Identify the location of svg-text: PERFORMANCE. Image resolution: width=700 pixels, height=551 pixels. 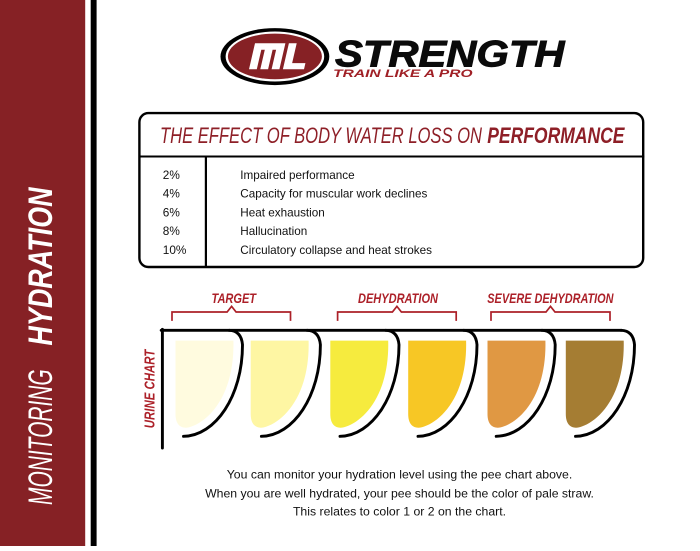
(556, 135).